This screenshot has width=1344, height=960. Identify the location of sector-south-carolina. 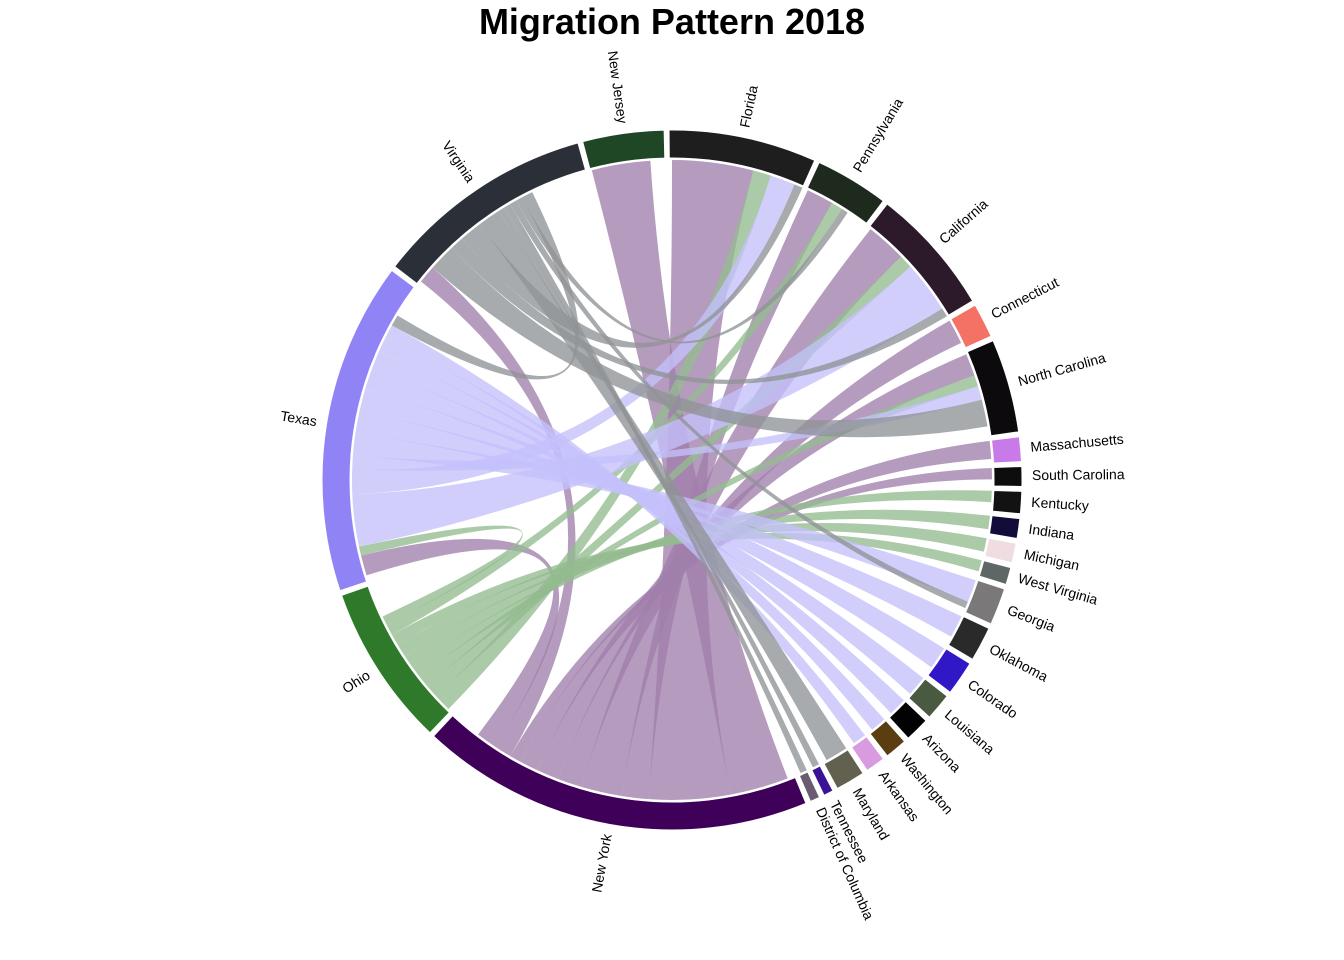
(1008, 476).